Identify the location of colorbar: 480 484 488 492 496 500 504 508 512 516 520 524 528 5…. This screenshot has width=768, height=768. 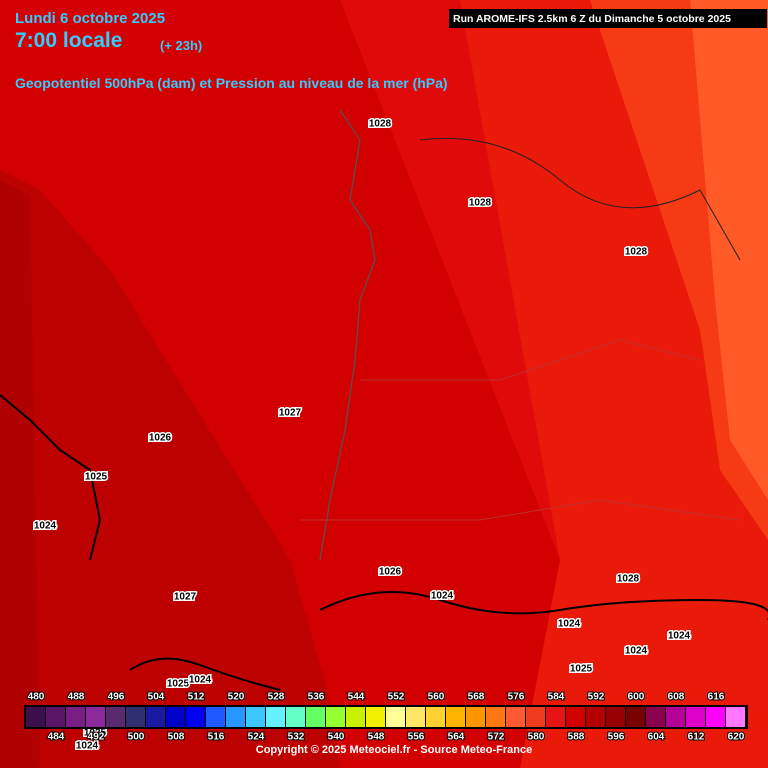
(386, 717).